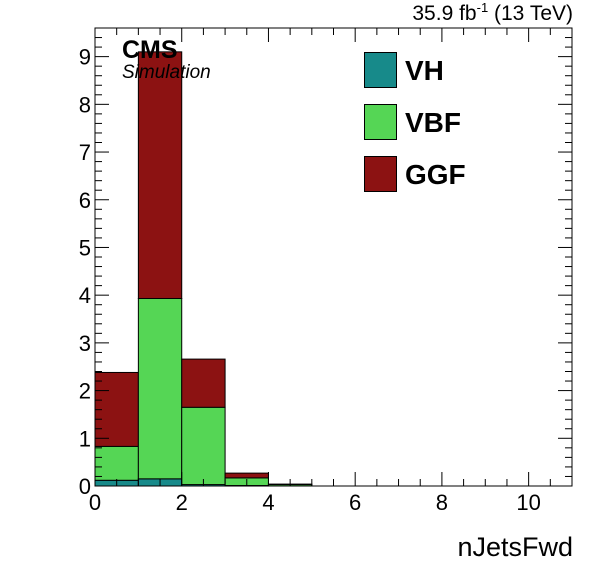 The image size is (596, 572). Describe the element at coordinates (150, 50) in the screenshot. I see `cms-label: CMS` at that location.